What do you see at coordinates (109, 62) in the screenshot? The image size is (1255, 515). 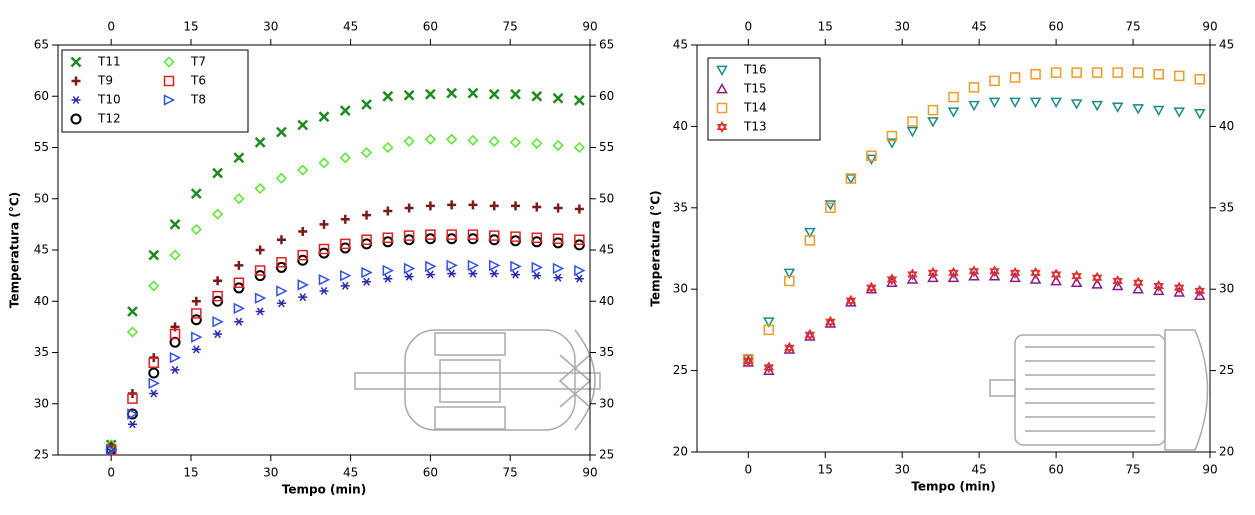 I see `legend-label: T11` at bounding box center [109, 62].